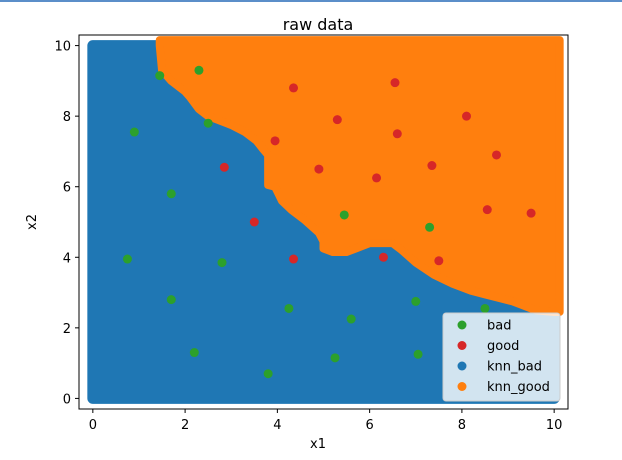 Image resolution: width=622 pixels, height=460 pixels. I want to click on window-top-border, so click(311, 1).